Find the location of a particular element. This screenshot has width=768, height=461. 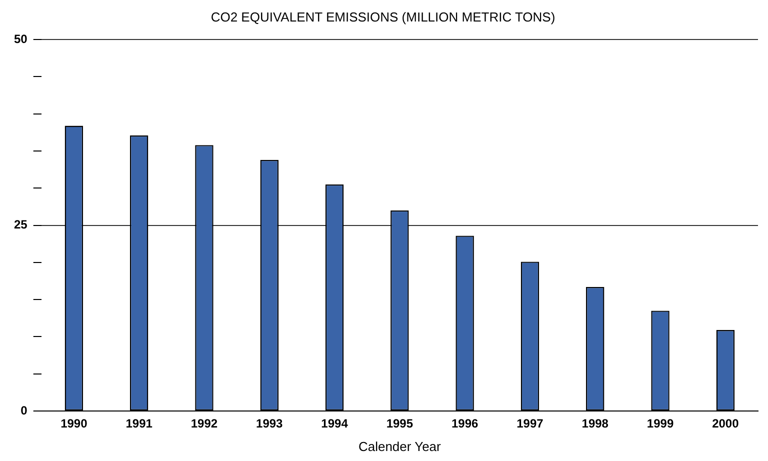

x-tick-label: 2000 is located at coordinates (726, 423).